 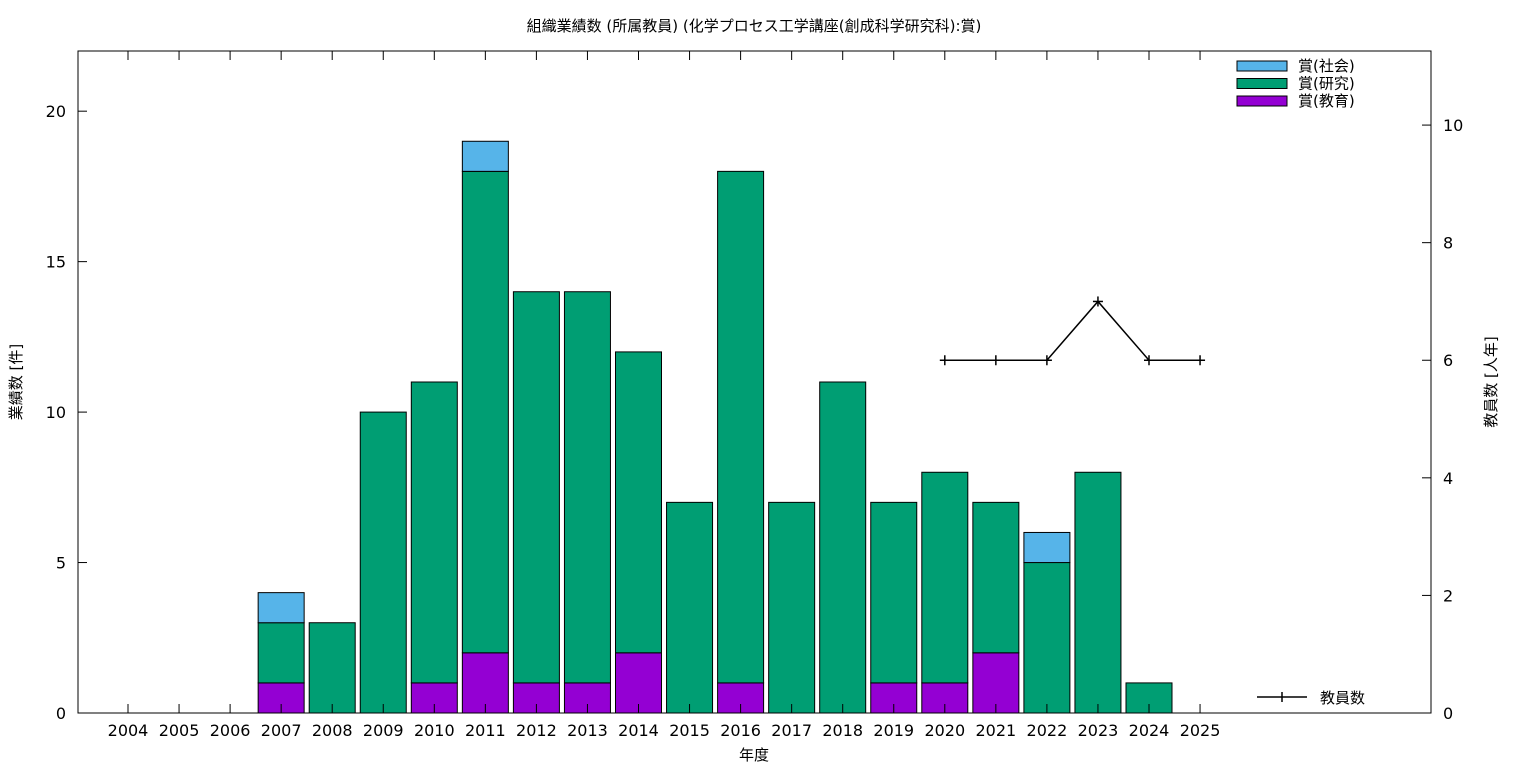 I want to click on y2-tick-label-8: 8, so click(x=1448, y=243).